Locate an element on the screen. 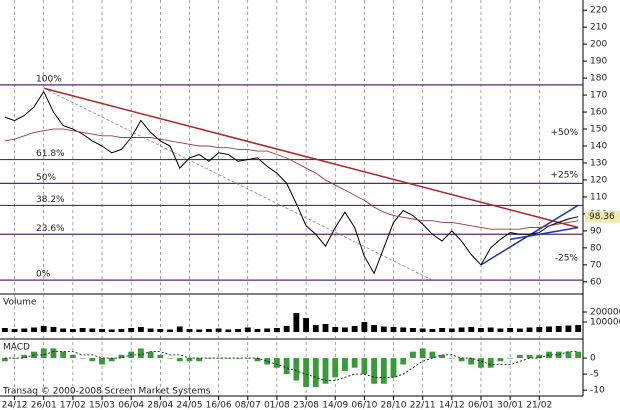 This screenshot has height=410, width=620. x-tick-label: 06/04 is located at coordinates (131, 405).